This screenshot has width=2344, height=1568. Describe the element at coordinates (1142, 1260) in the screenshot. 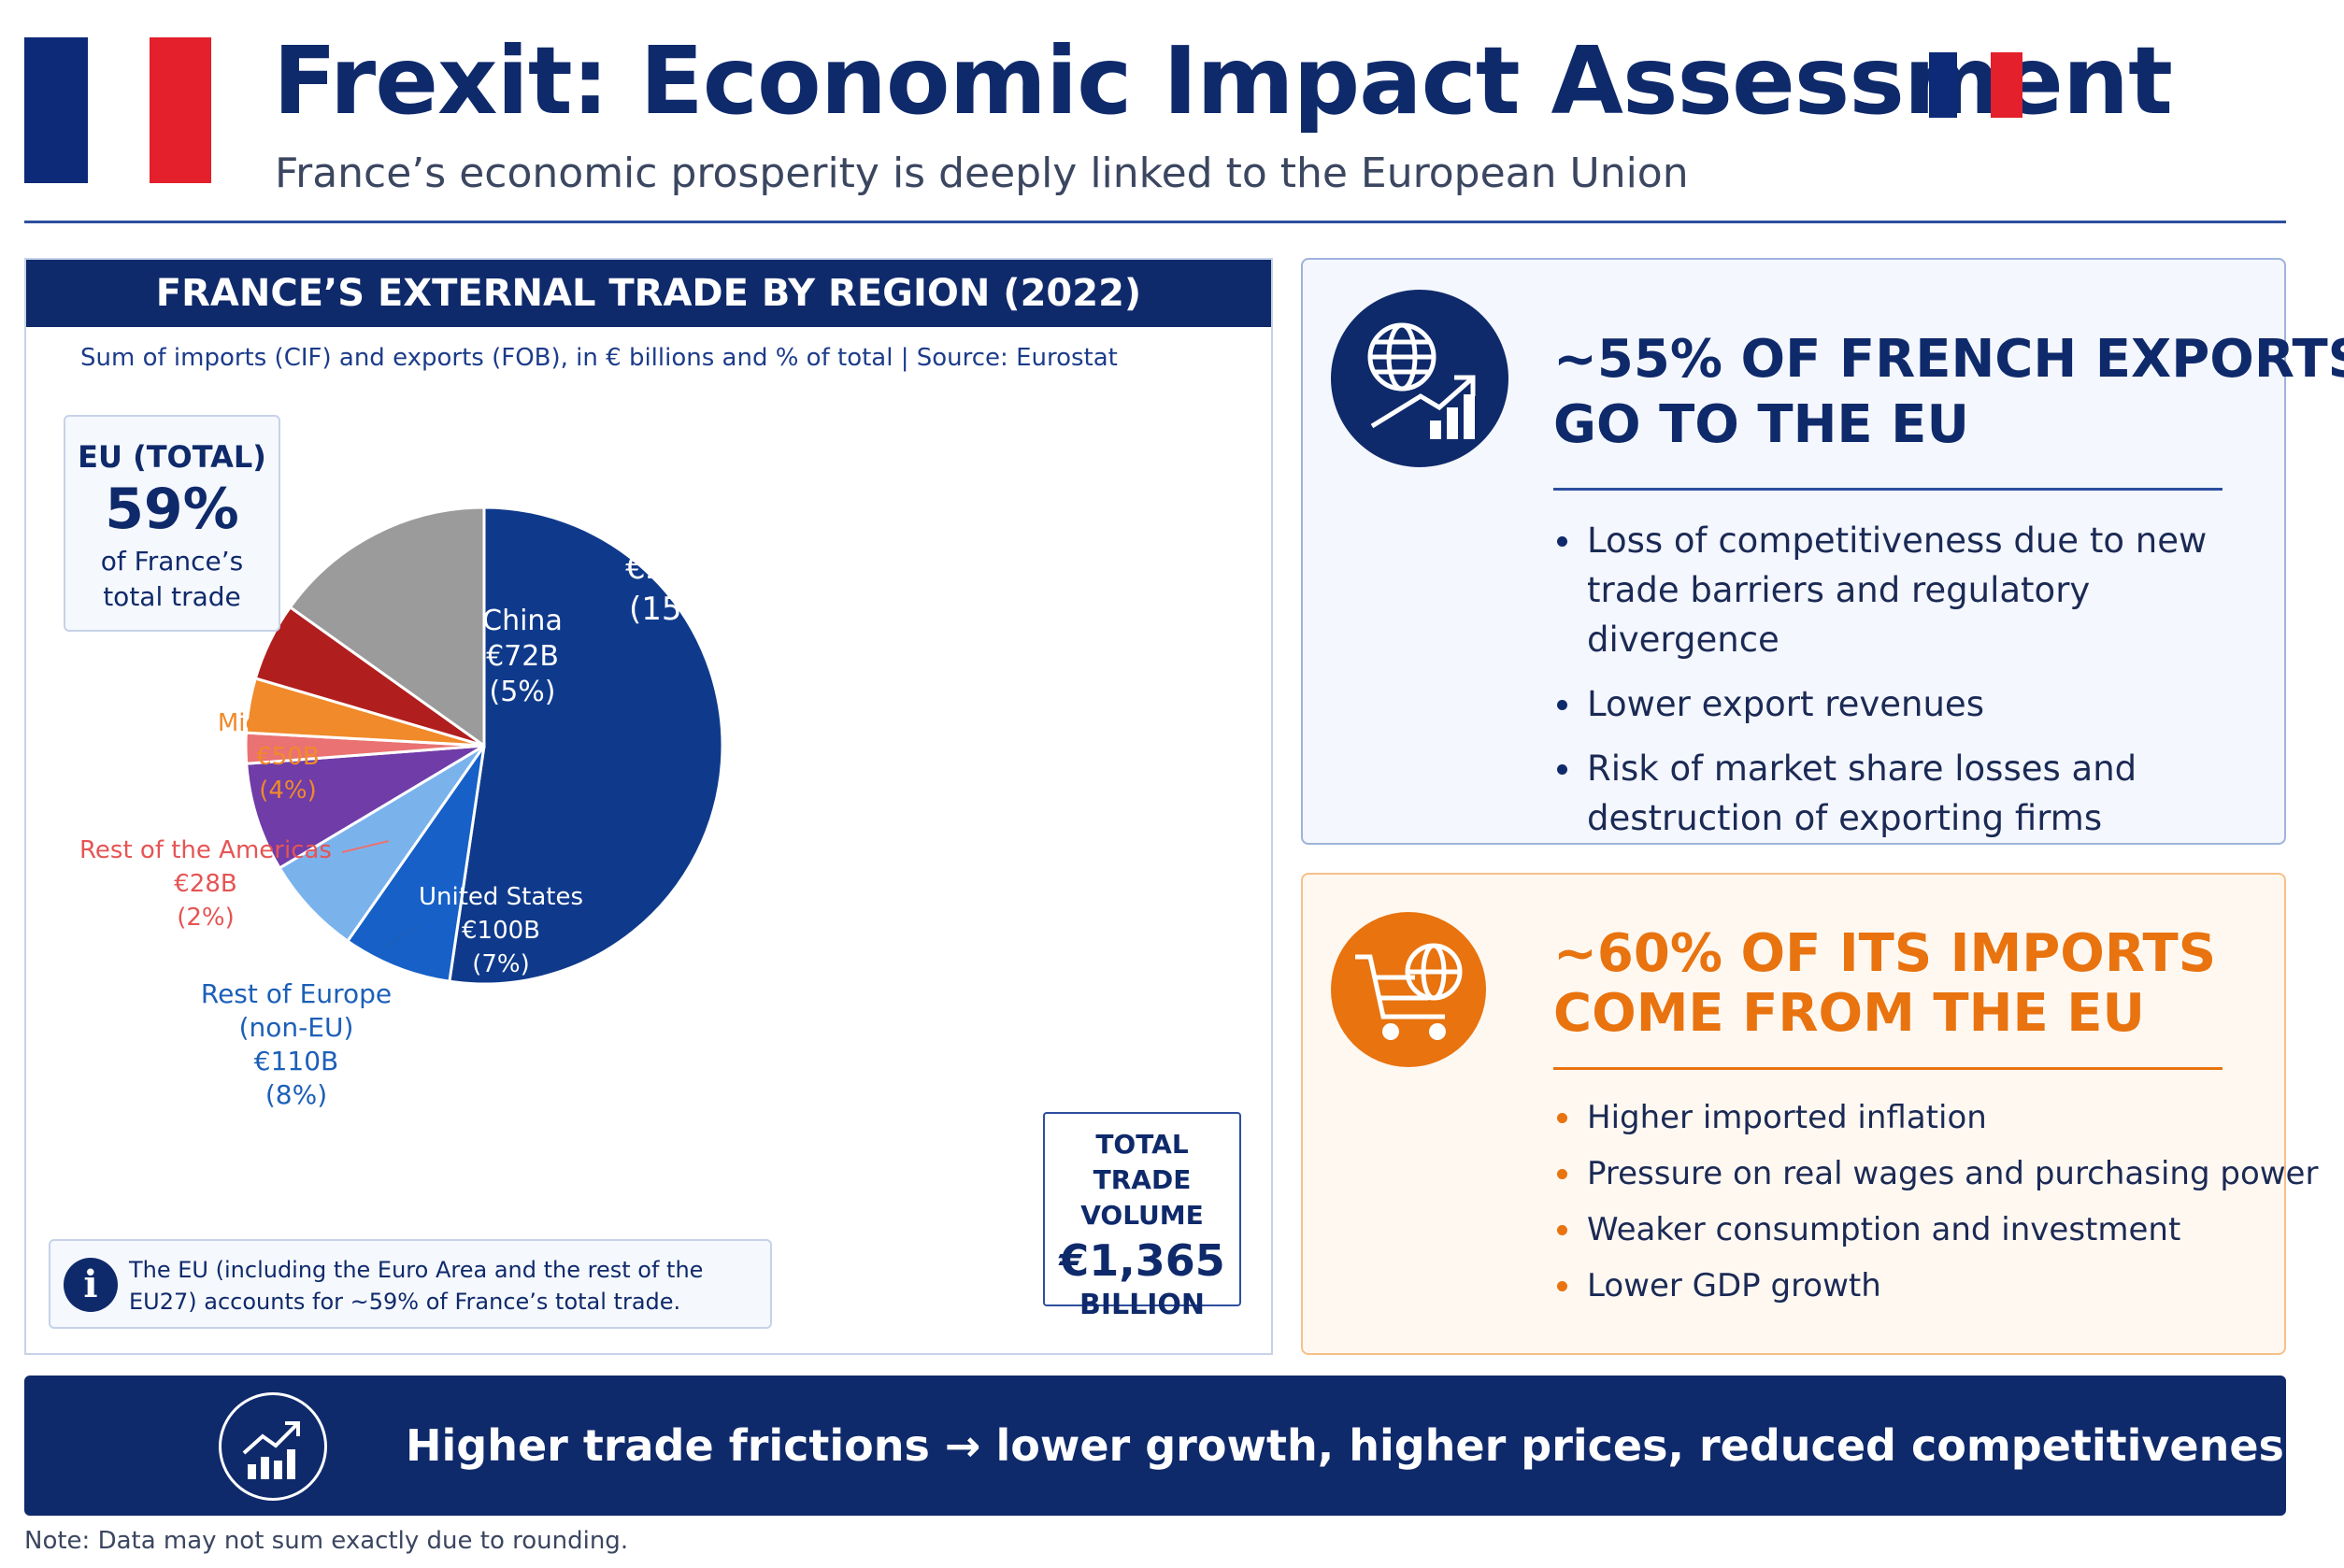

I see `total-trade-value: €1,365` at that location.